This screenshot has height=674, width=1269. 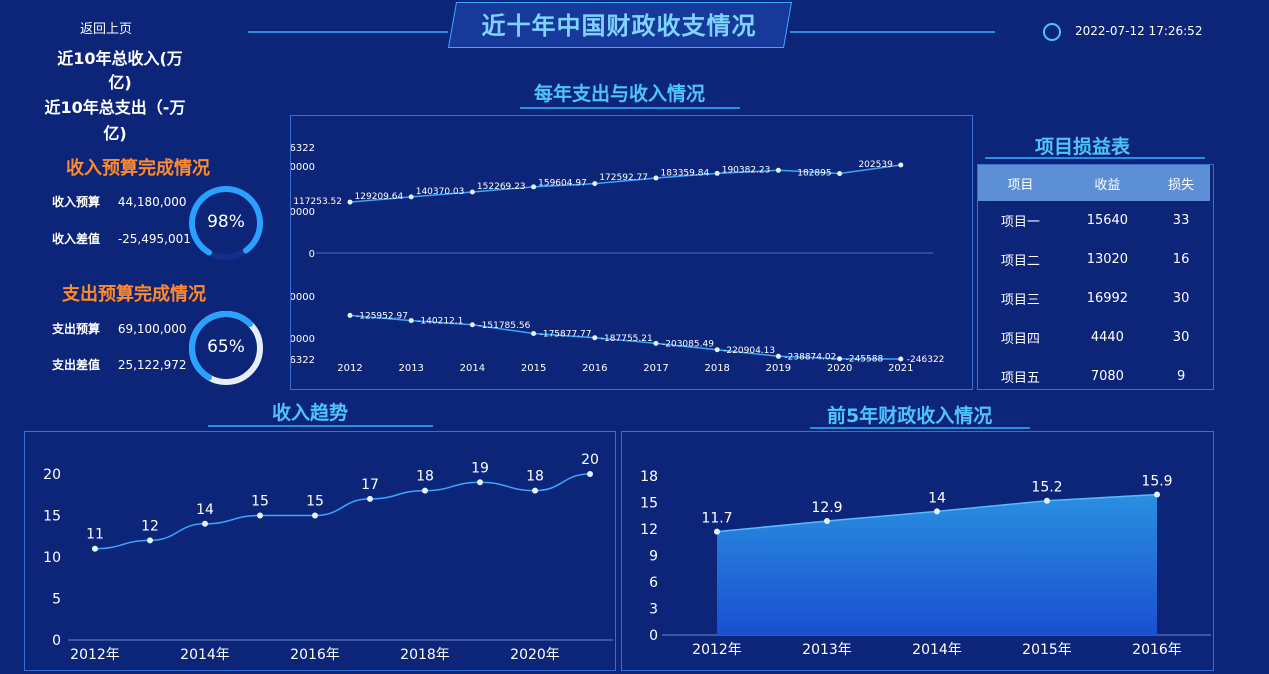 What do you see at coordinates (138, 168) in the screenshot?
I see `income-budget-title: 收入预算完成情况` at bounding box center [138, 168].